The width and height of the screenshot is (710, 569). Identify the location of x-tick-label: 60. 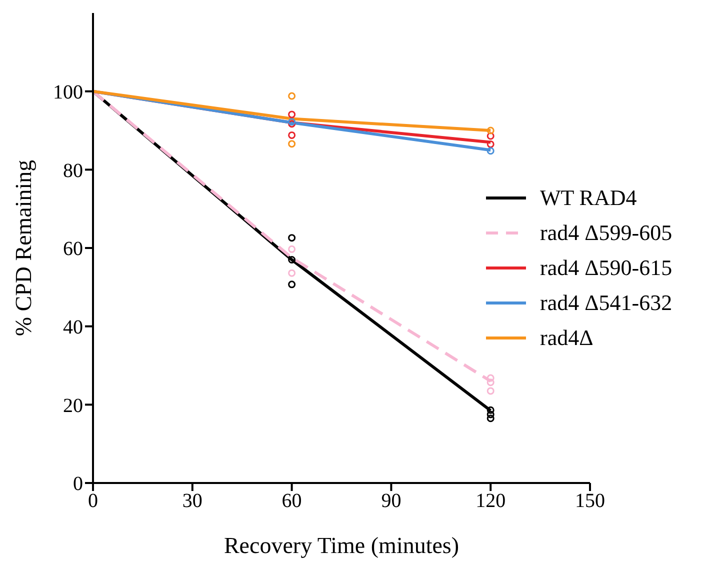
(292, 501).